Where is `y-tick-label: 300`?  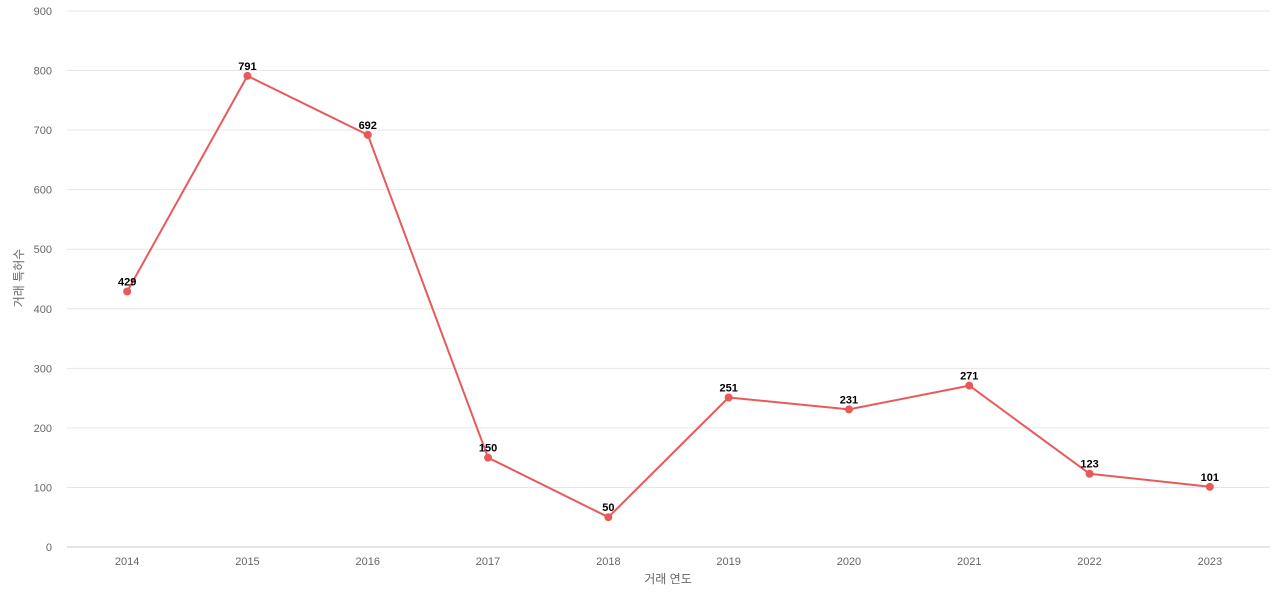
y-tick-label: 300 is located at coordinates (43, 369).